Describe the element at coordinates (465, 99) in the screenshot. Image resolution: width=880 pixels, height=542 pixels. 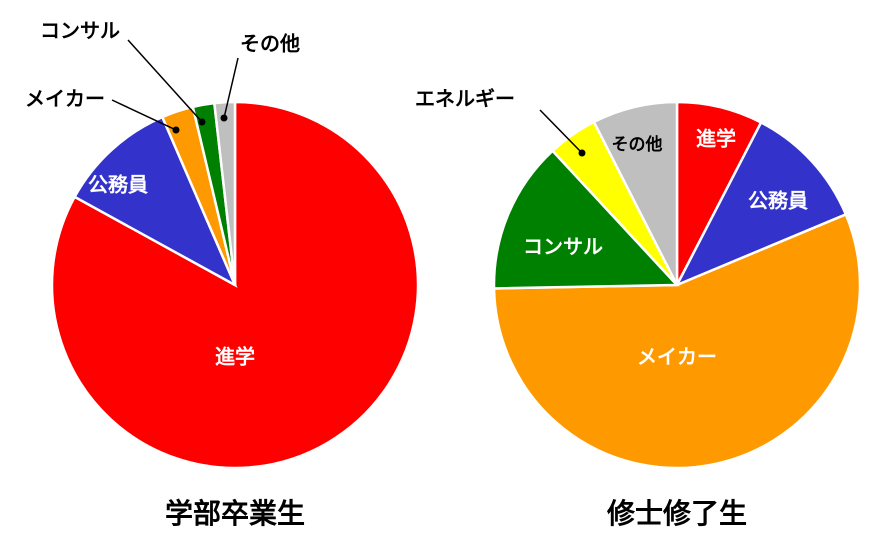
I see `slice-label: エネルギー` at that location.